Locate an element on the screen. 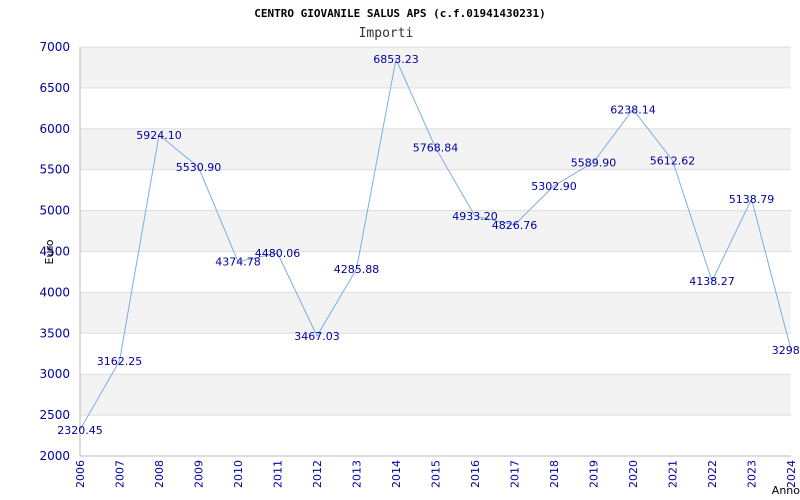 This screenshot has width=800, height=500. data-label: 4480.06 is located at coordinates (278, 253).